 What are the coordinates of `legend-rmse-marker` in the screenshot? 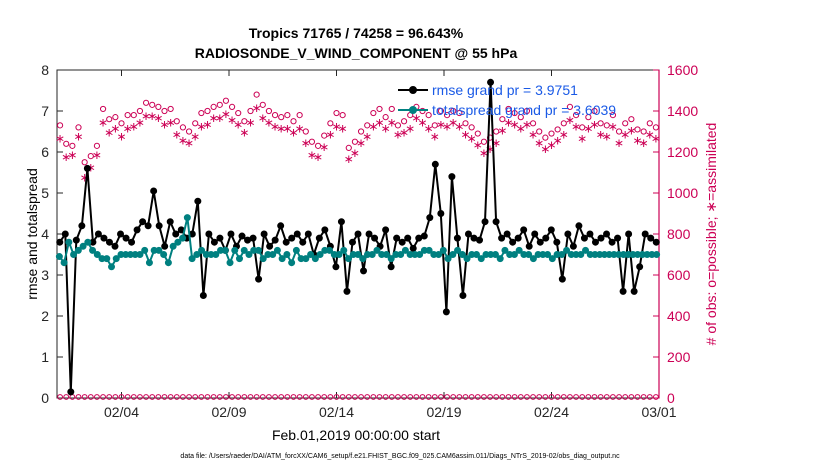 It's located at (413, 90).